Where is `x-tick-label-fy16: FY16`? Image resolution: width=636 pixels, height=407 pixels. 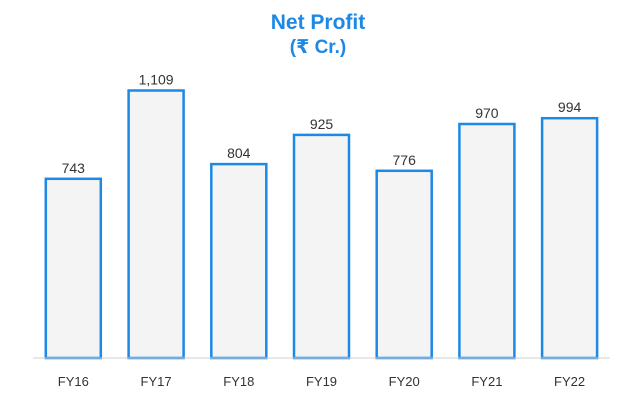 x-tick-label-fy16: FY16 is located at coordinates (73, 381).